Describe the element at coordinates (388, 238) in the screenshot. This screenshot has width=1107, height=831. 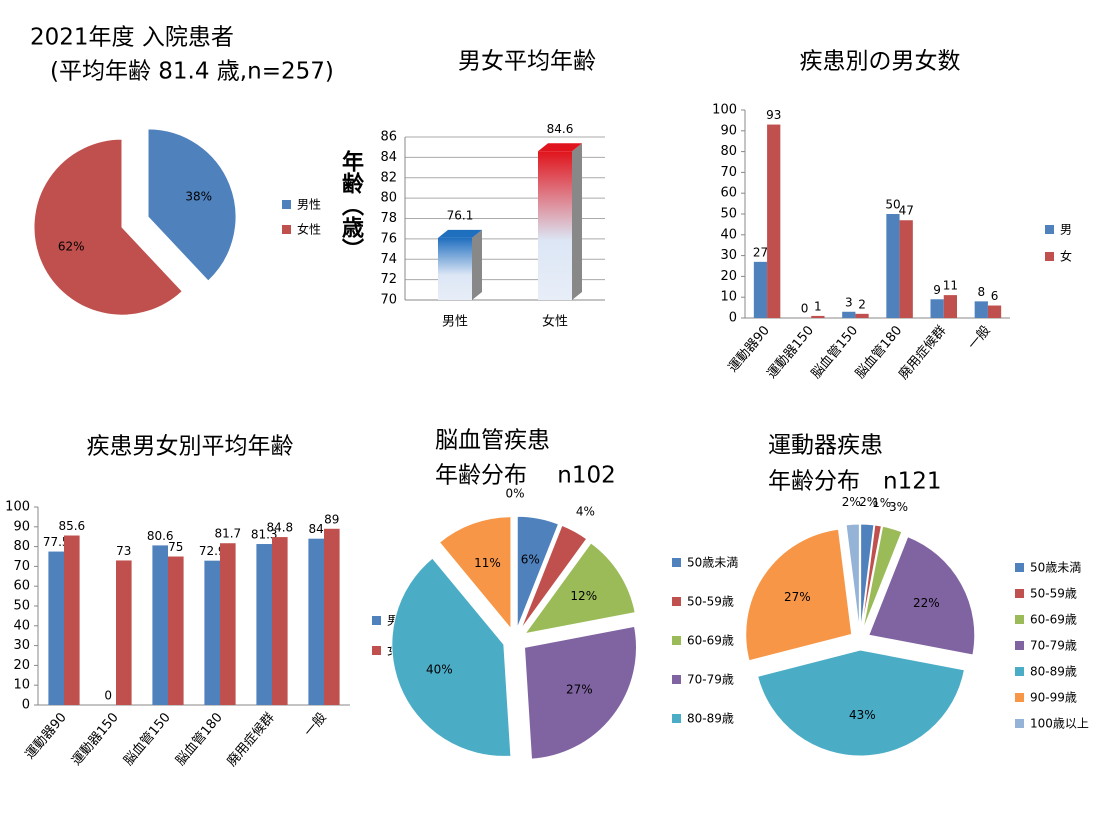
I see `y-tick-label: 76` at that location.